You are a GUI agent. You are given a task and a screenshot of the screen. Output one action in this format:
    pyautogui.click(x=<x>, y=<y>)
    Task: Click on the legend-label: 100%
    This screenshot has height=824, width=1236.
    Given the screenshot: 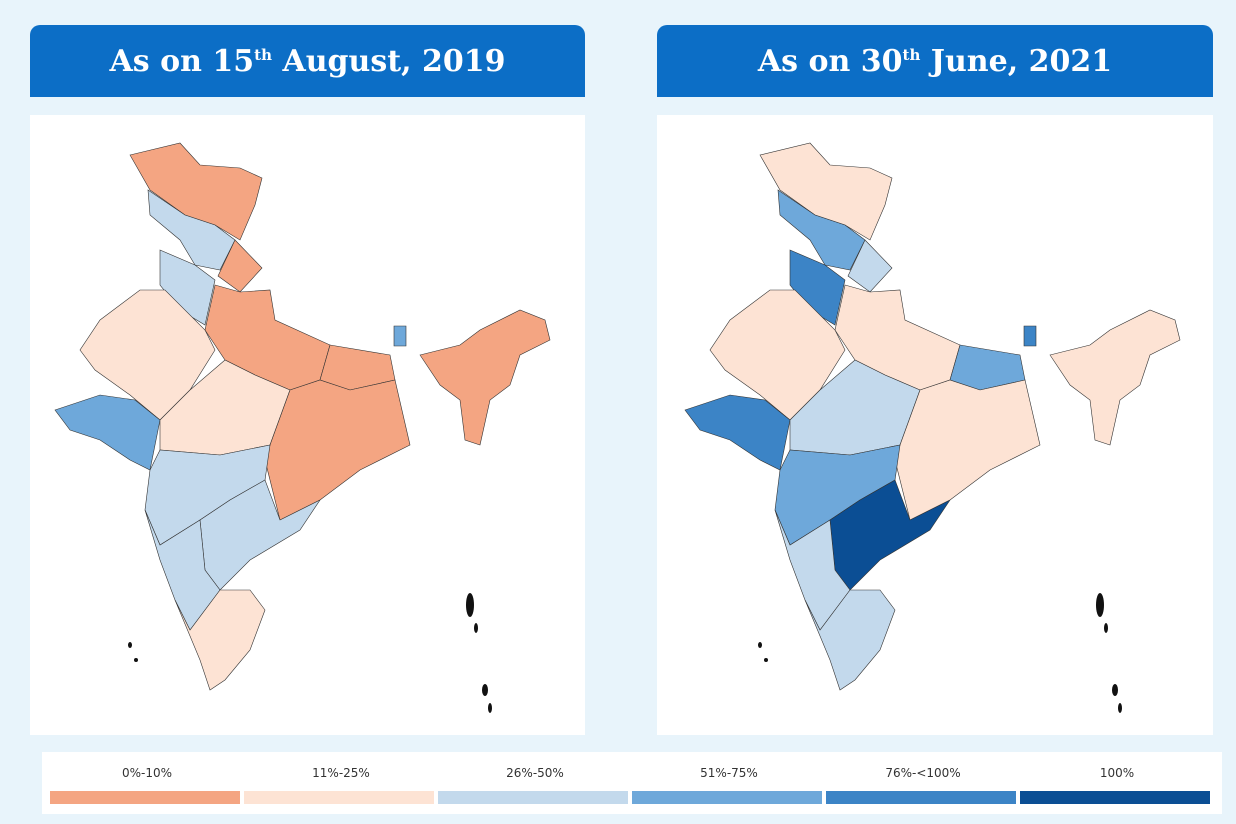 What is the action you would take?
    pyautogui.click(x=1117, y=773)
    